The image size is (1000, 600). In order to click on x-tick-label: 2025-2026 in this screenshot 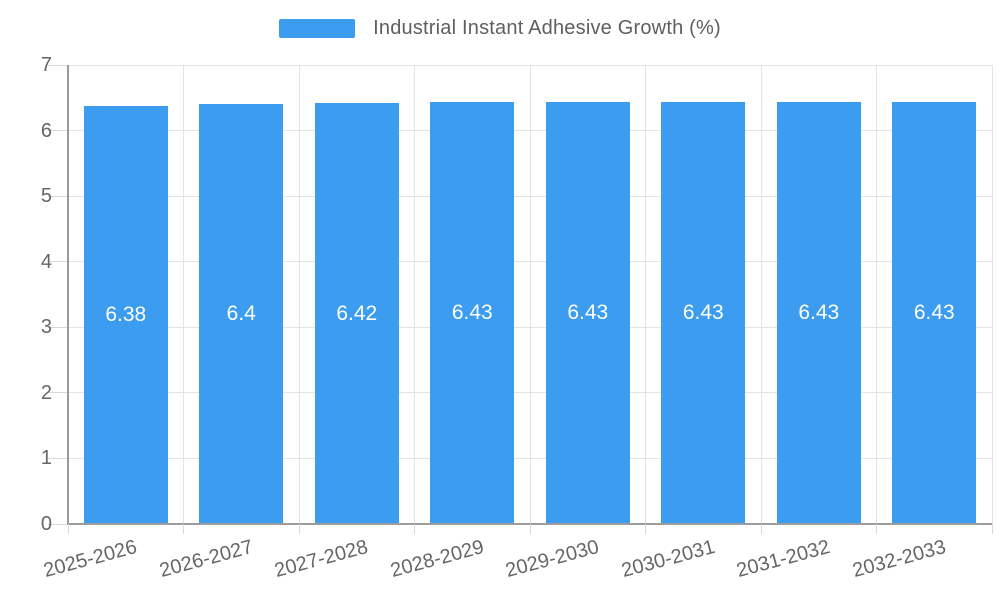, I will do `click(90, 559)`.